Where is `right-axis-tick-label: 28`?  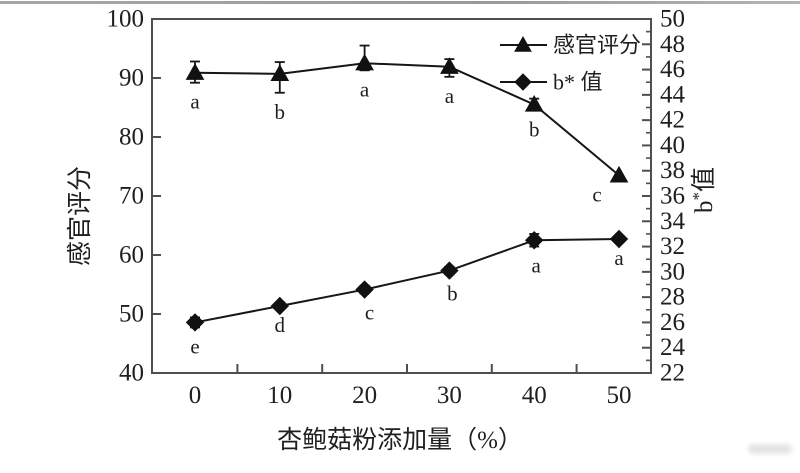
right-axis-tick-label: 28 is located at coordinates (672, 297).